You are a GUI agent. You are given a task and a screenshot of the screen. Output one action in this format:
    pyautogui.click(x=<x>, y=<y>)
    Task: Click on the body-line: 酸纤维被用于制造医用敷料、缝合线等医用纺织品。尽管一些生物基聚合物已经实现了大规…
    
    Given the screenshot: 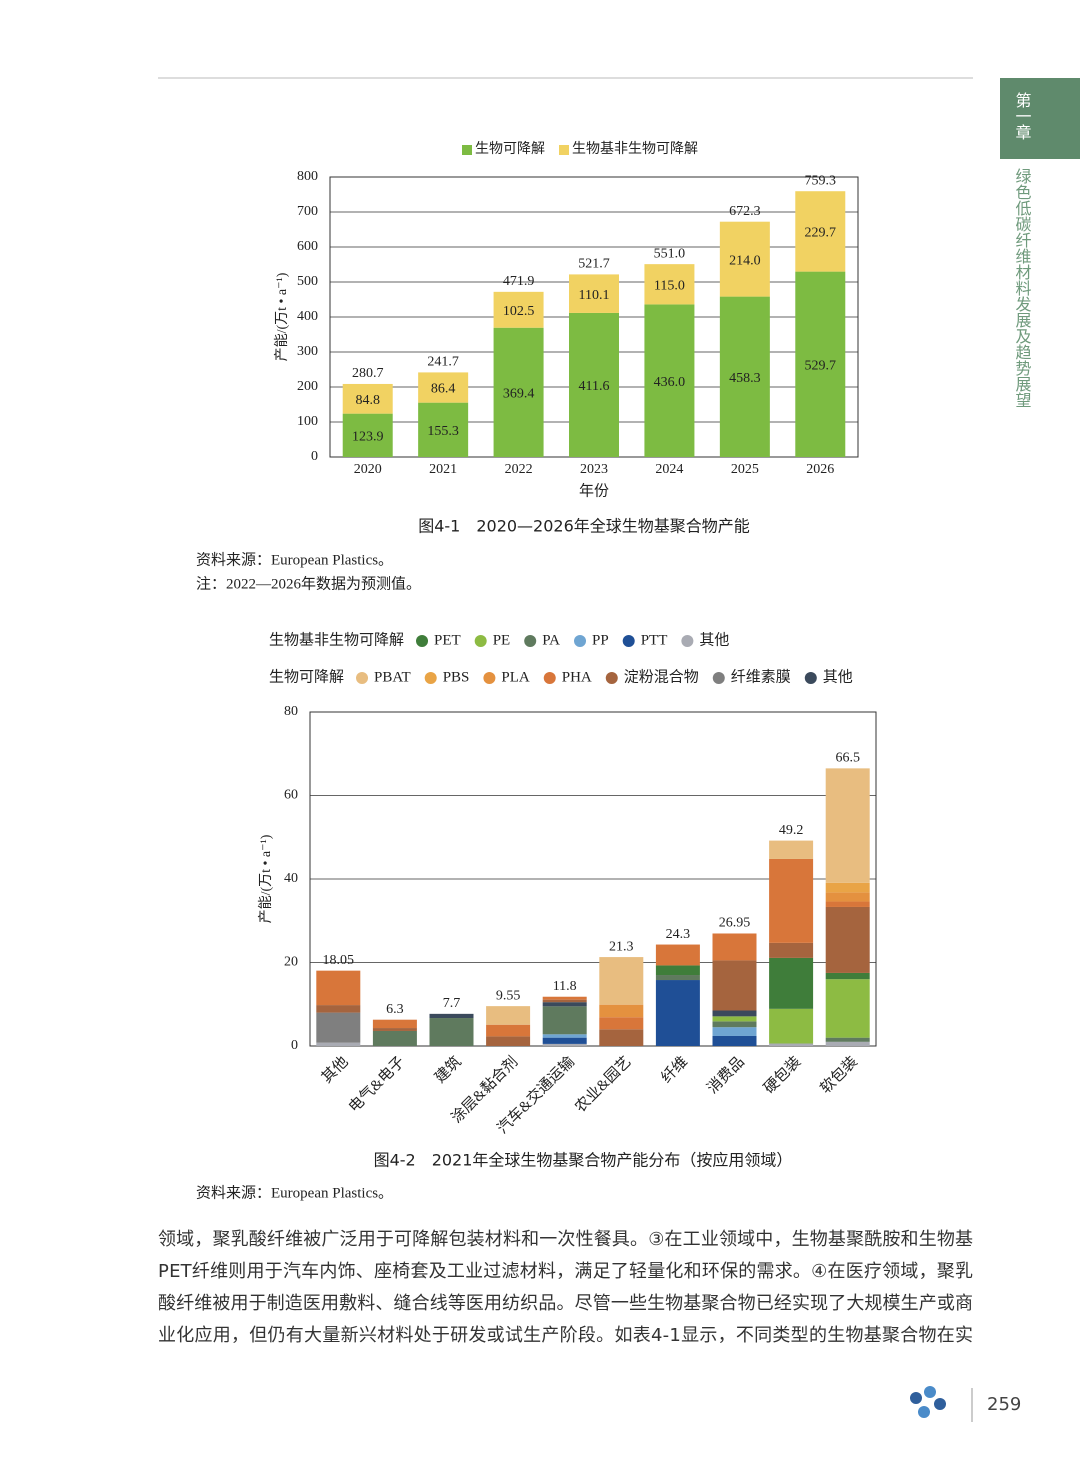 What is the action you would take?
    pyautogui.click(x=565, y=1303)
    